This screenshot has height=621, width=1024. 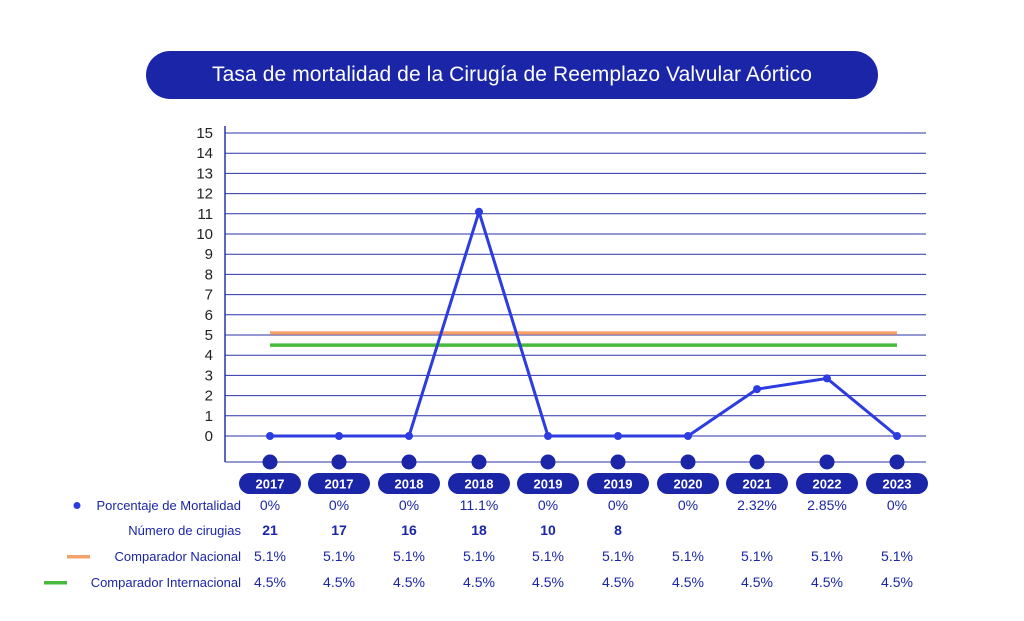 What do you see at coordinates (77, 505) in the screenshot?
I see `legend-dot-marker` at bounding box center [77, 505].